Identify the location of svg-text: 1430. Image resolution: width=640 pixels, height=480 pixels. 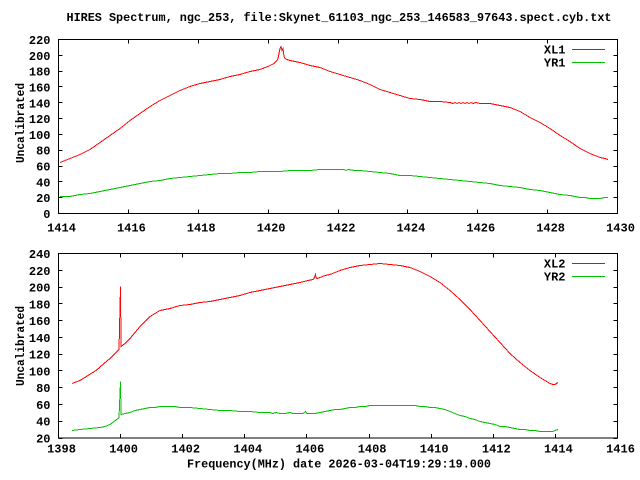
(620, 229).